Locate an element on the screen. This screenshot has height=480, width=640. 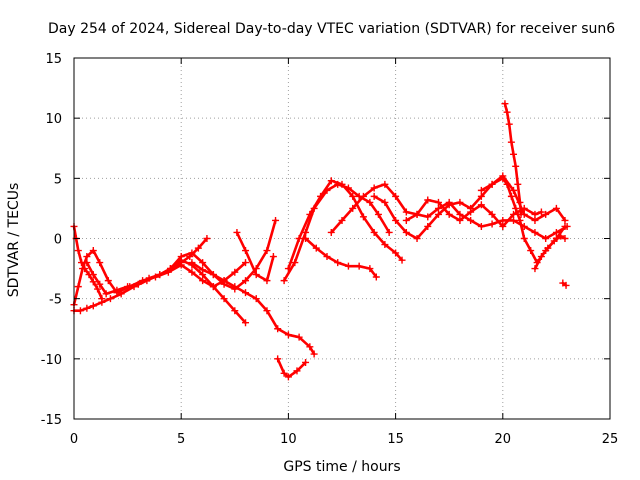
series-line-sat-k is located at coordinates (345, 224).